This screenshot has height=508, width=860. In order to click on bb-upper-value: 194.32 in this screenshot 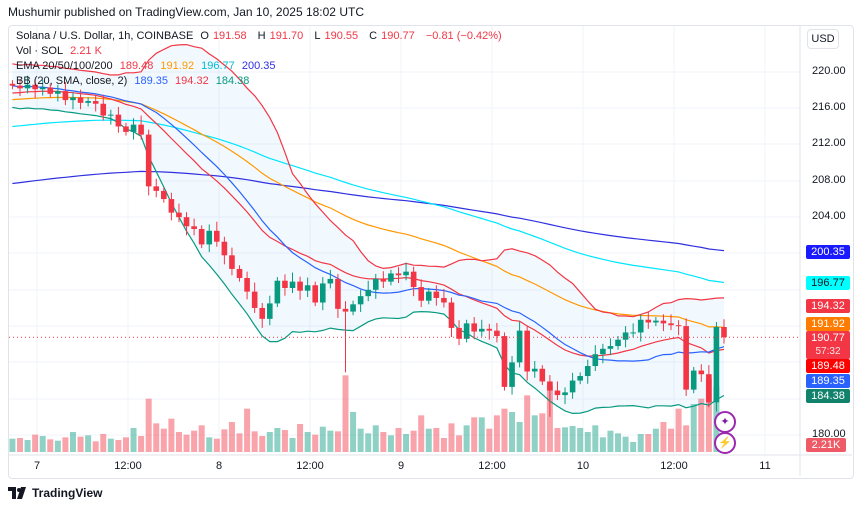, I will do `click(192, 81)`.